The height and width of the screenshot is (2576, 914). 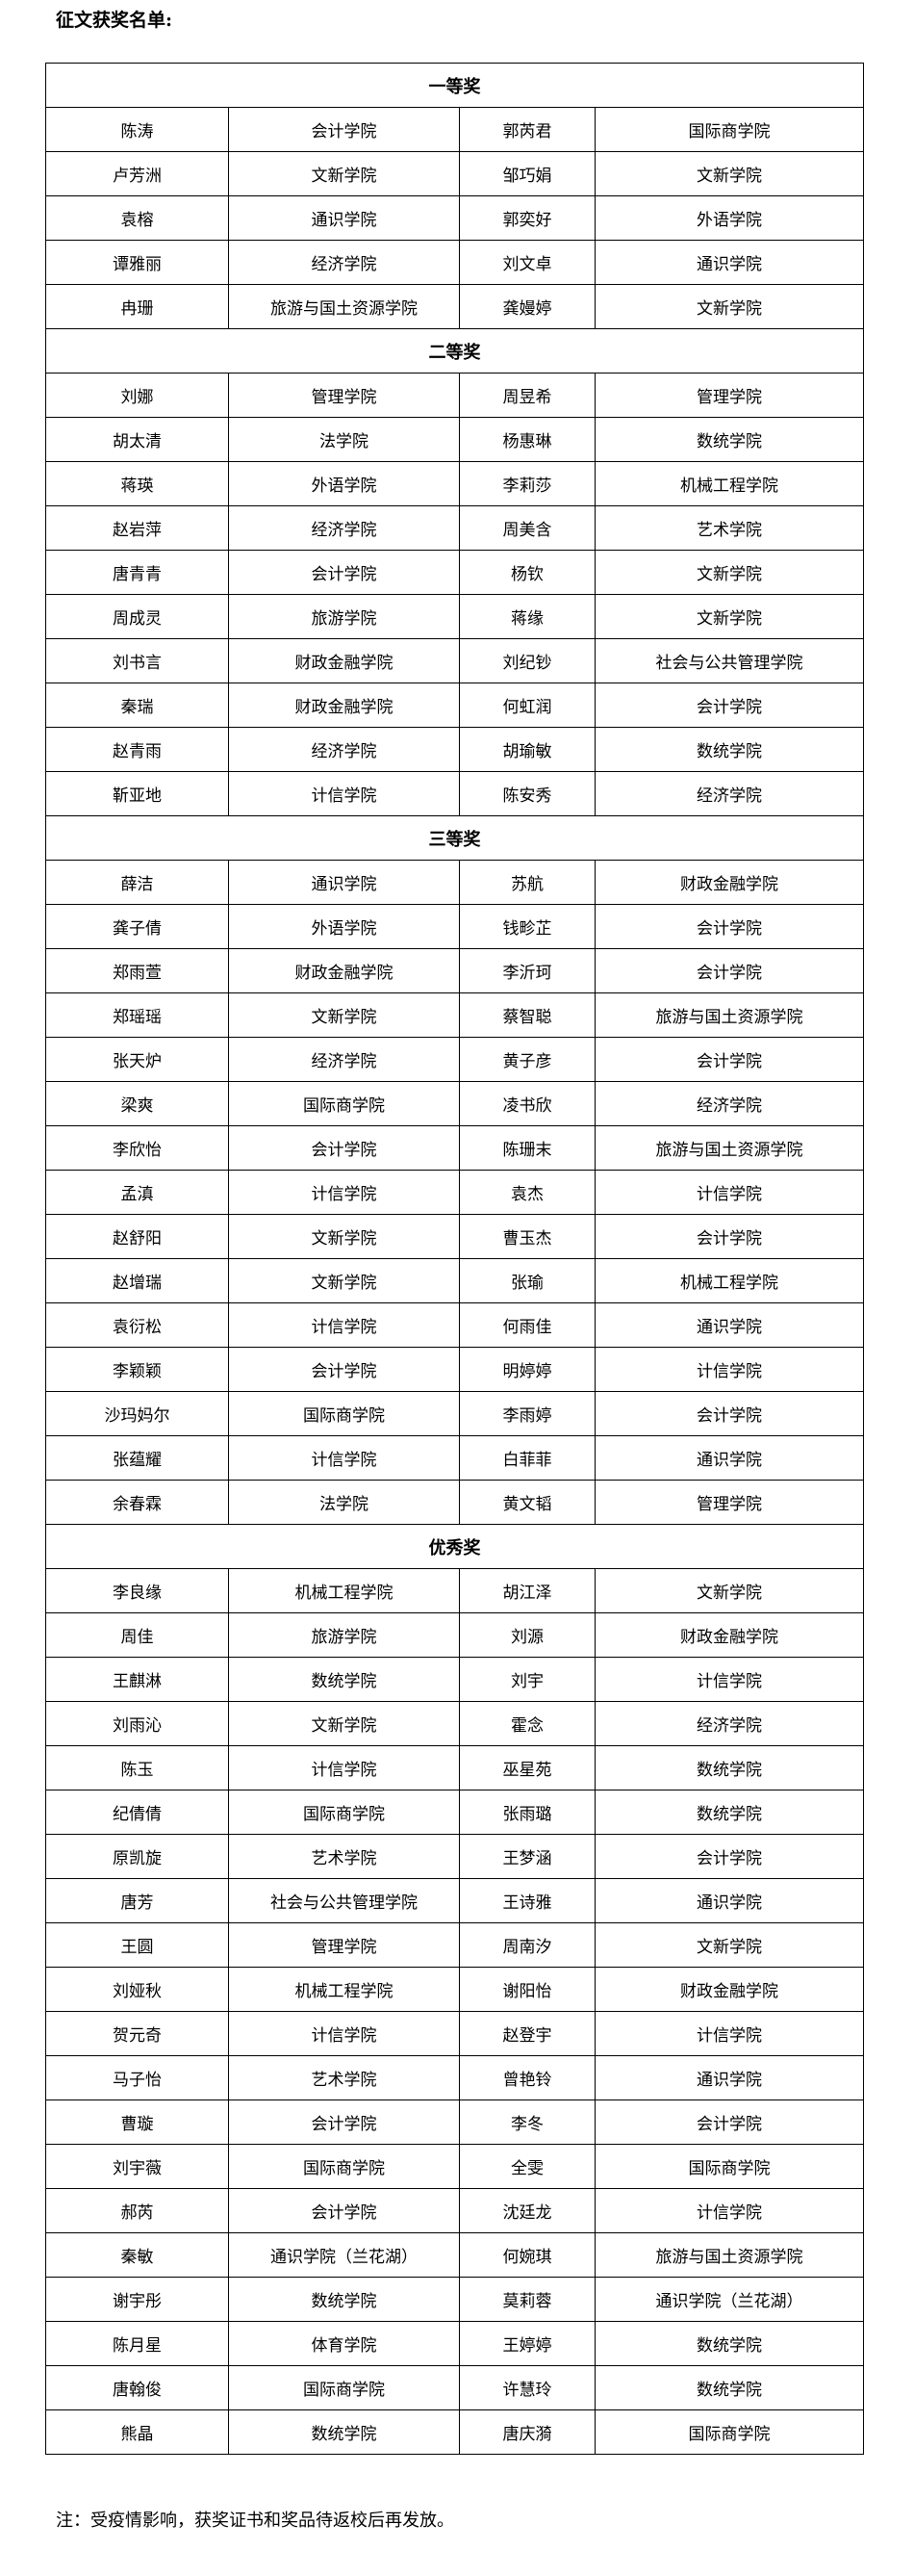 I want to click on name-cell: 刘源, so click(x=527, y=1635).